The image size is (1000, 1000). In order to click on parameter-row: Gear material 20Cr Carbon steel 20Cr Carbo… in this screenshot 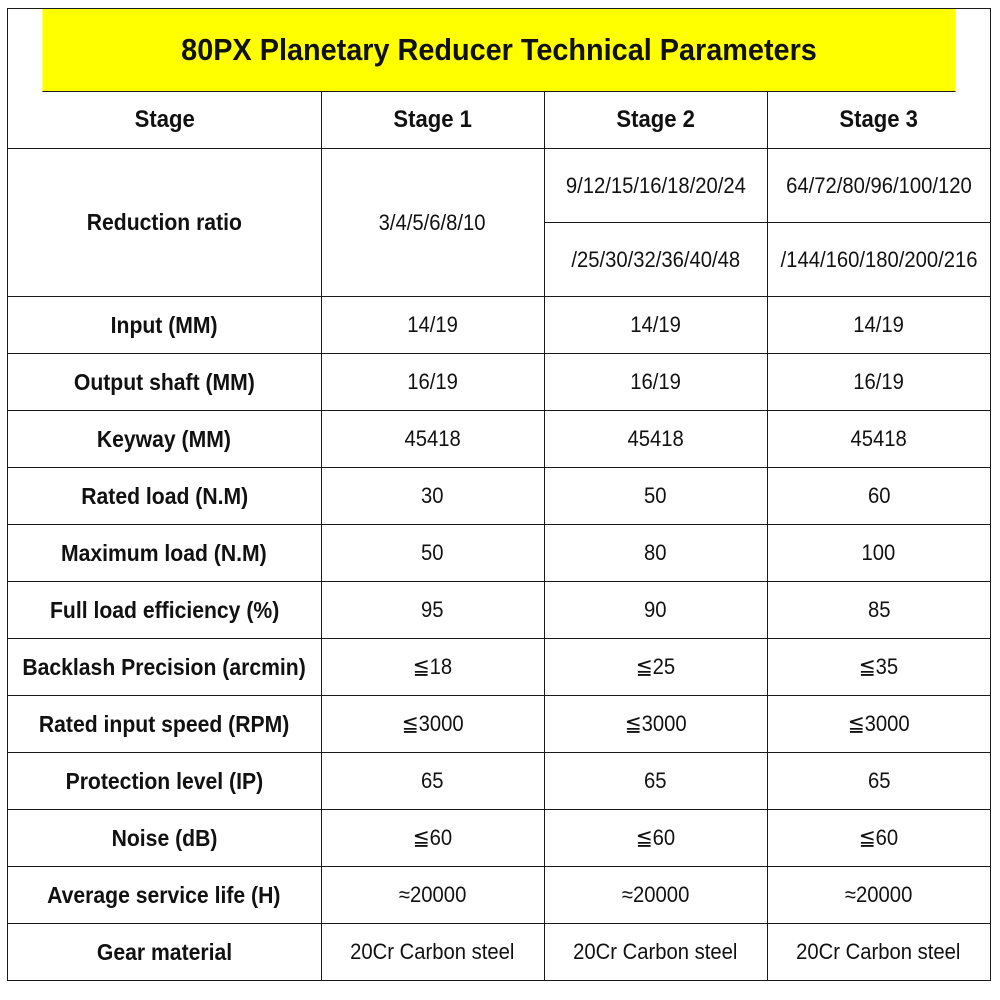, I will do `click(499, 951)`.